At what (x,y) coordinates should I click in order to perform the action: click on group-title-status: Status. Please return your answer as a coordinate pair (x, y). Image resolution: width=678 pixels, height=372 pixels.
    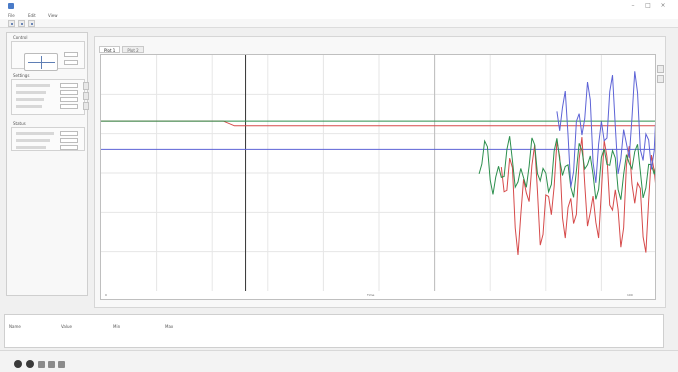
    Looking at the image, I should click on (19, 123).